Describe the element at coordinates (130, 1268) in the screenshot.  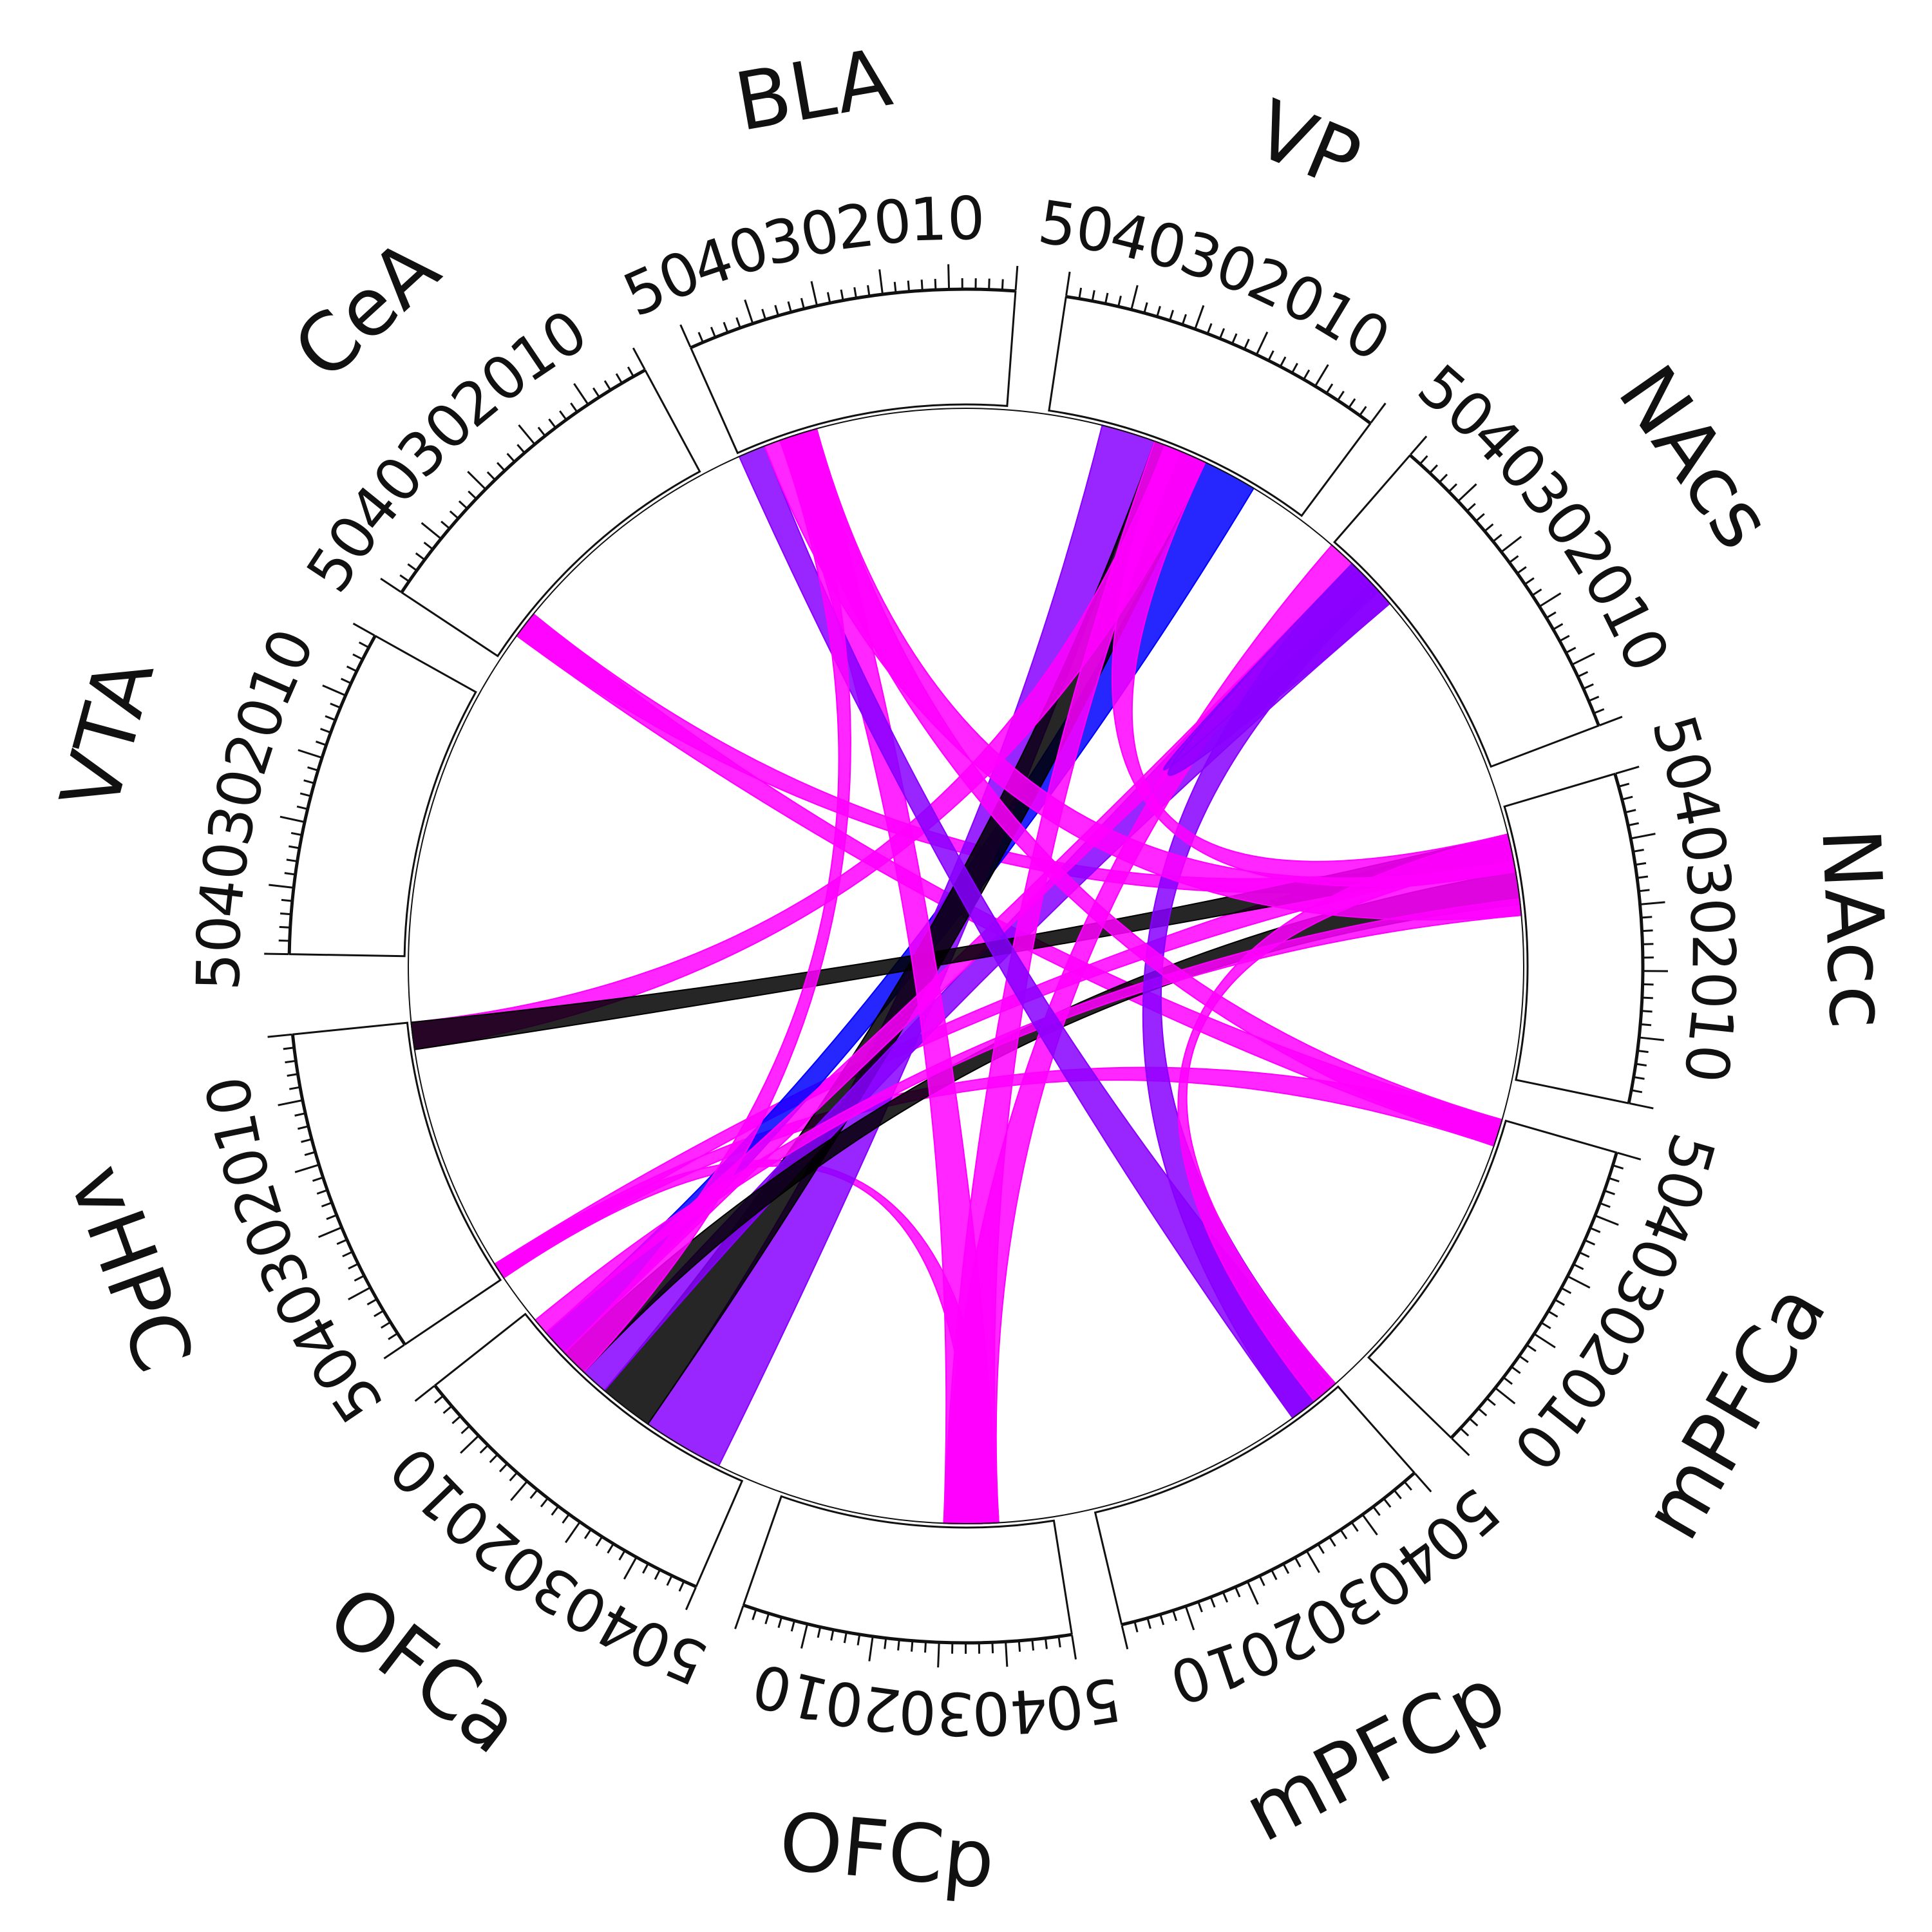
I see `region-label-vhpc: vHPC` at that location.